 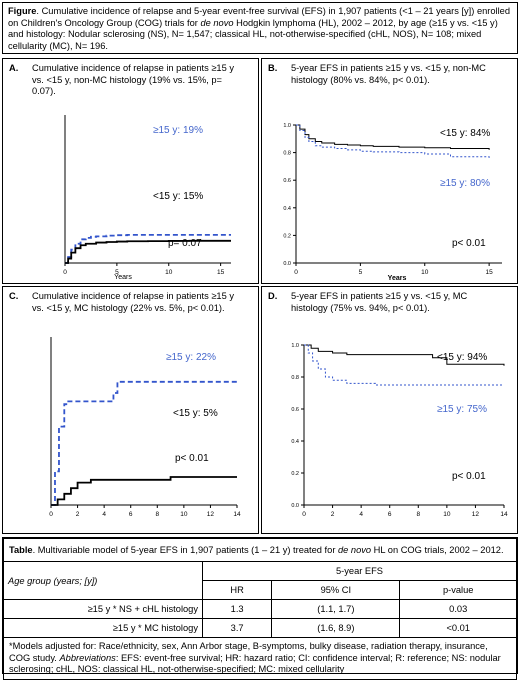 I want to click on table-label: Table, so click(x=21, y=550).